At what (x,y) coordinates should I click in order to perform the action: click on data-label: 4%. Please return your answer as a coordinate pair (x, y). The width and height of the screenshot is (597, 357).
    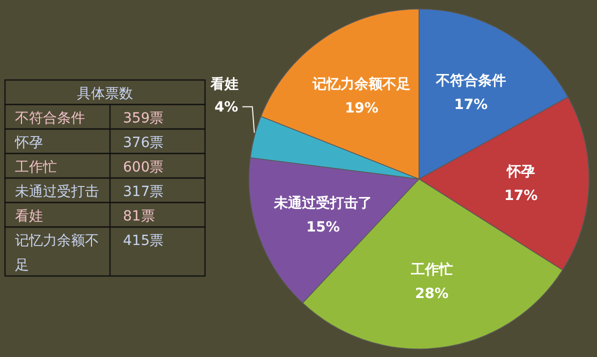
    Looking at the image, I should click on (226, 108).